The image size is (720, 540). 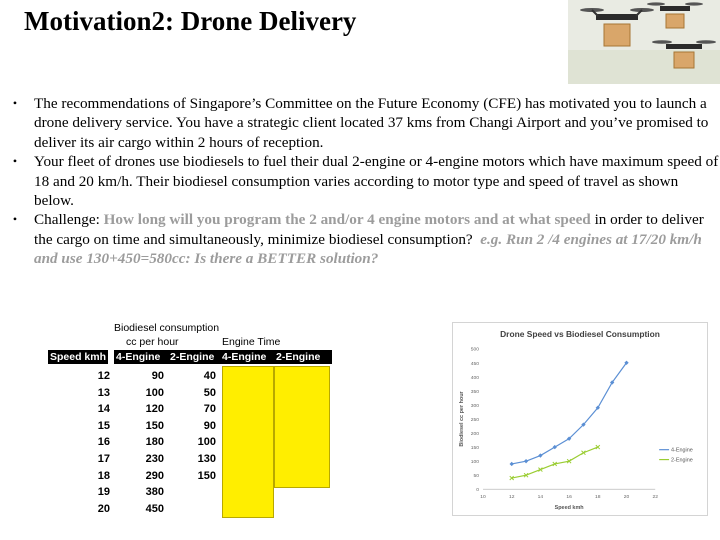 I want to click on table-cell-4-engine: 230, so click(x=154, y=459).